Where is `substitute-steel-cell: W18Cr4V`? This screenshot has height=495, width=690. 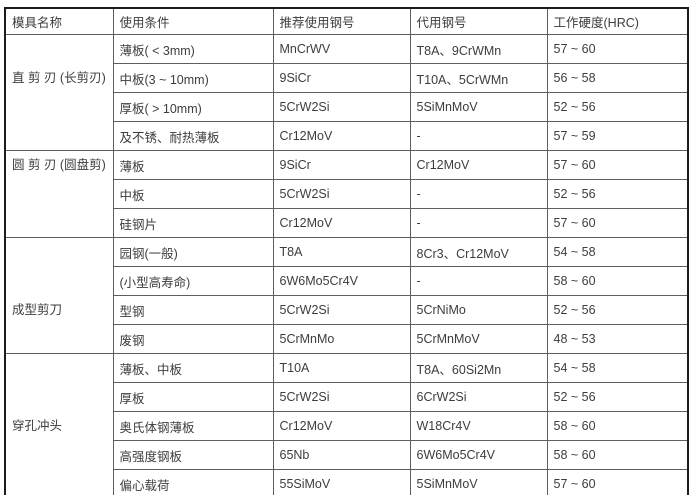 substitute-steel-cell: W18Cr4V is located at coordinates (478, 426).